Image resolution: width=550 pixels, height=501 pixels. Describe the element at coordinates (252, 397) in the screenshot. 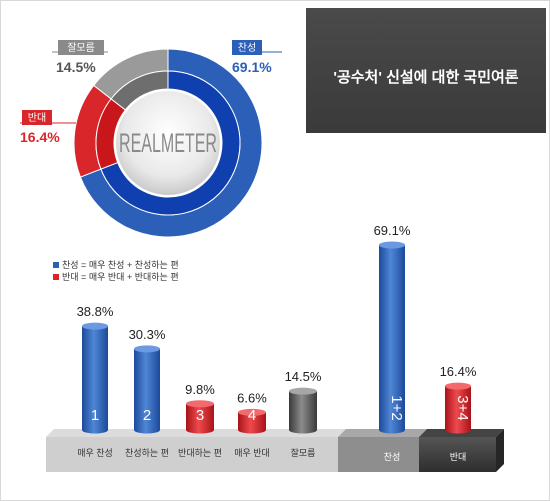

I see `bar-value-label-4: 6.6%` at that location.